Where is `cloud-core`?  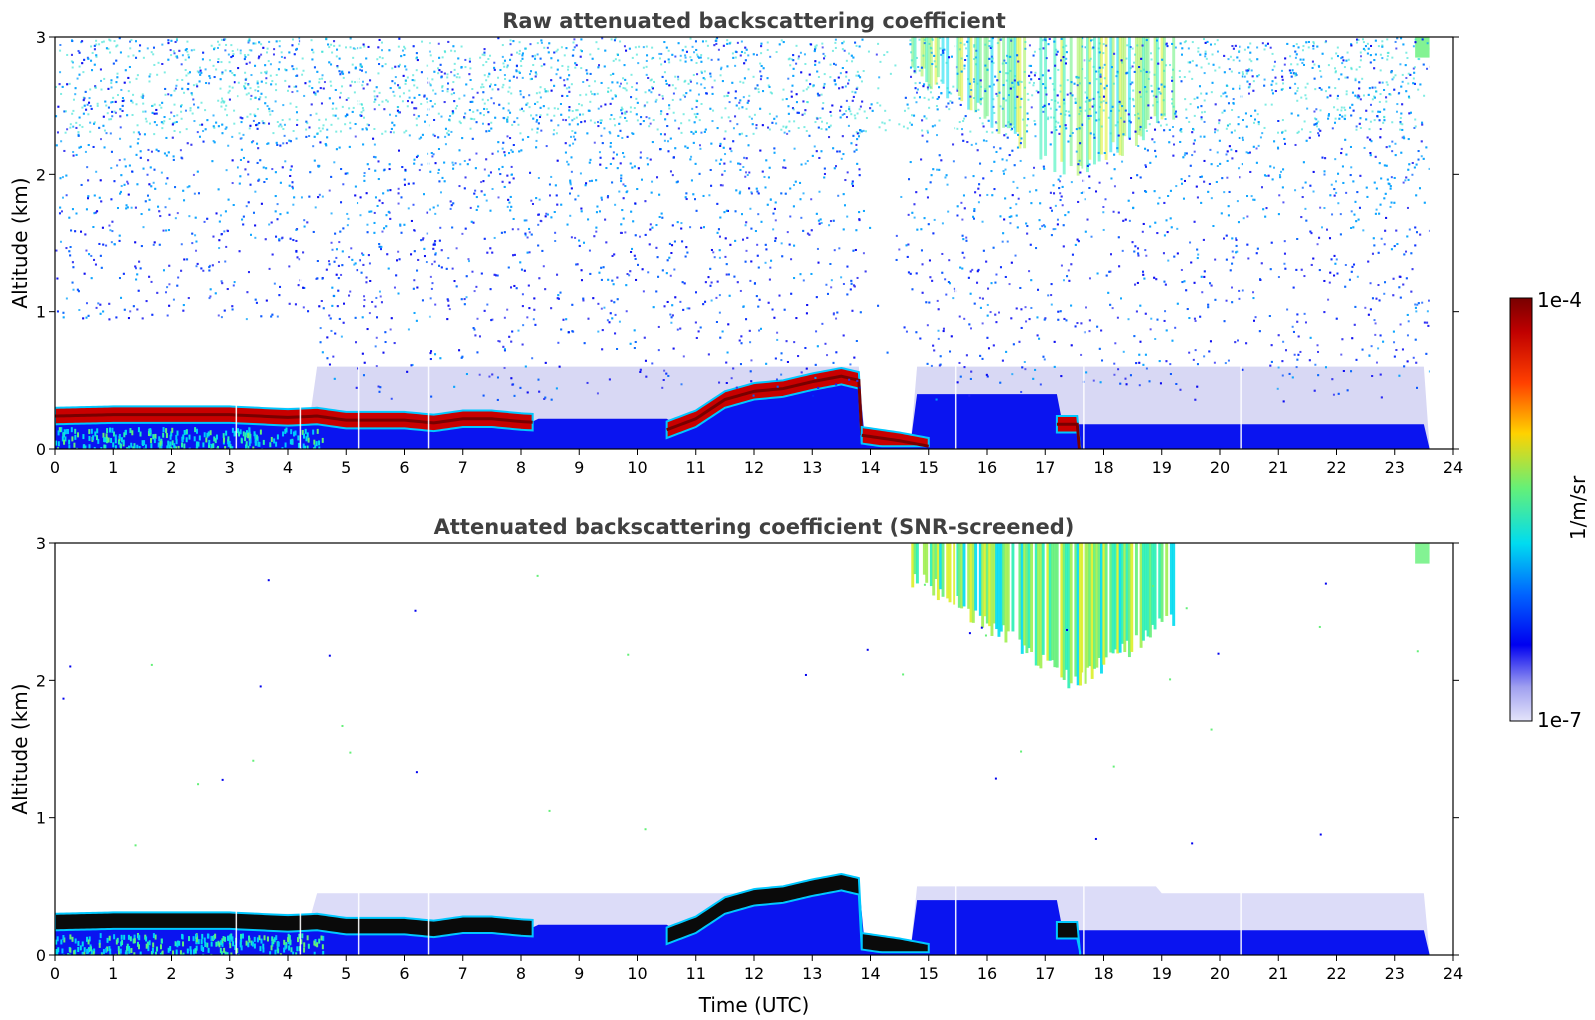 cloud-core is located at coordinates (294, 419).